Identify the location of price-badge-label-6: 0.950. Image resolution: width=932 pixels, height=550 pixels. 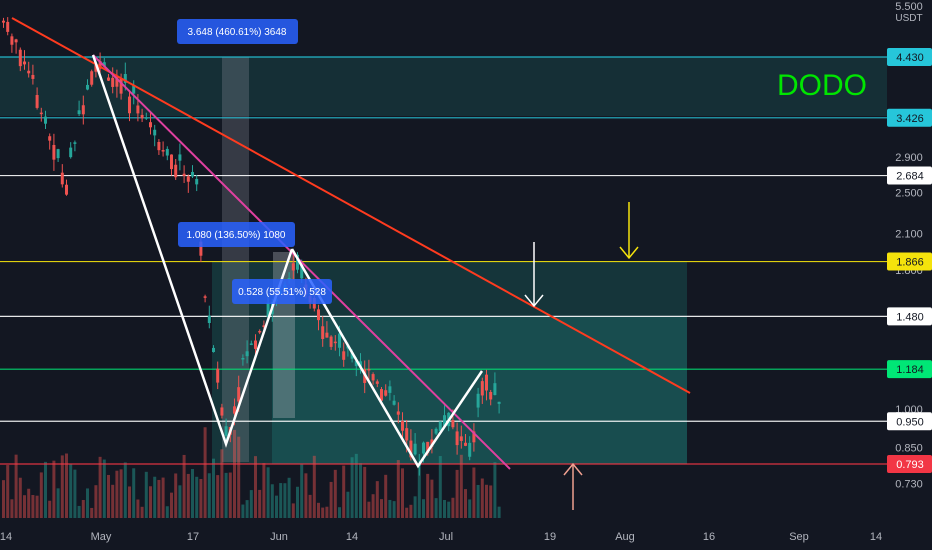
(910, 422).